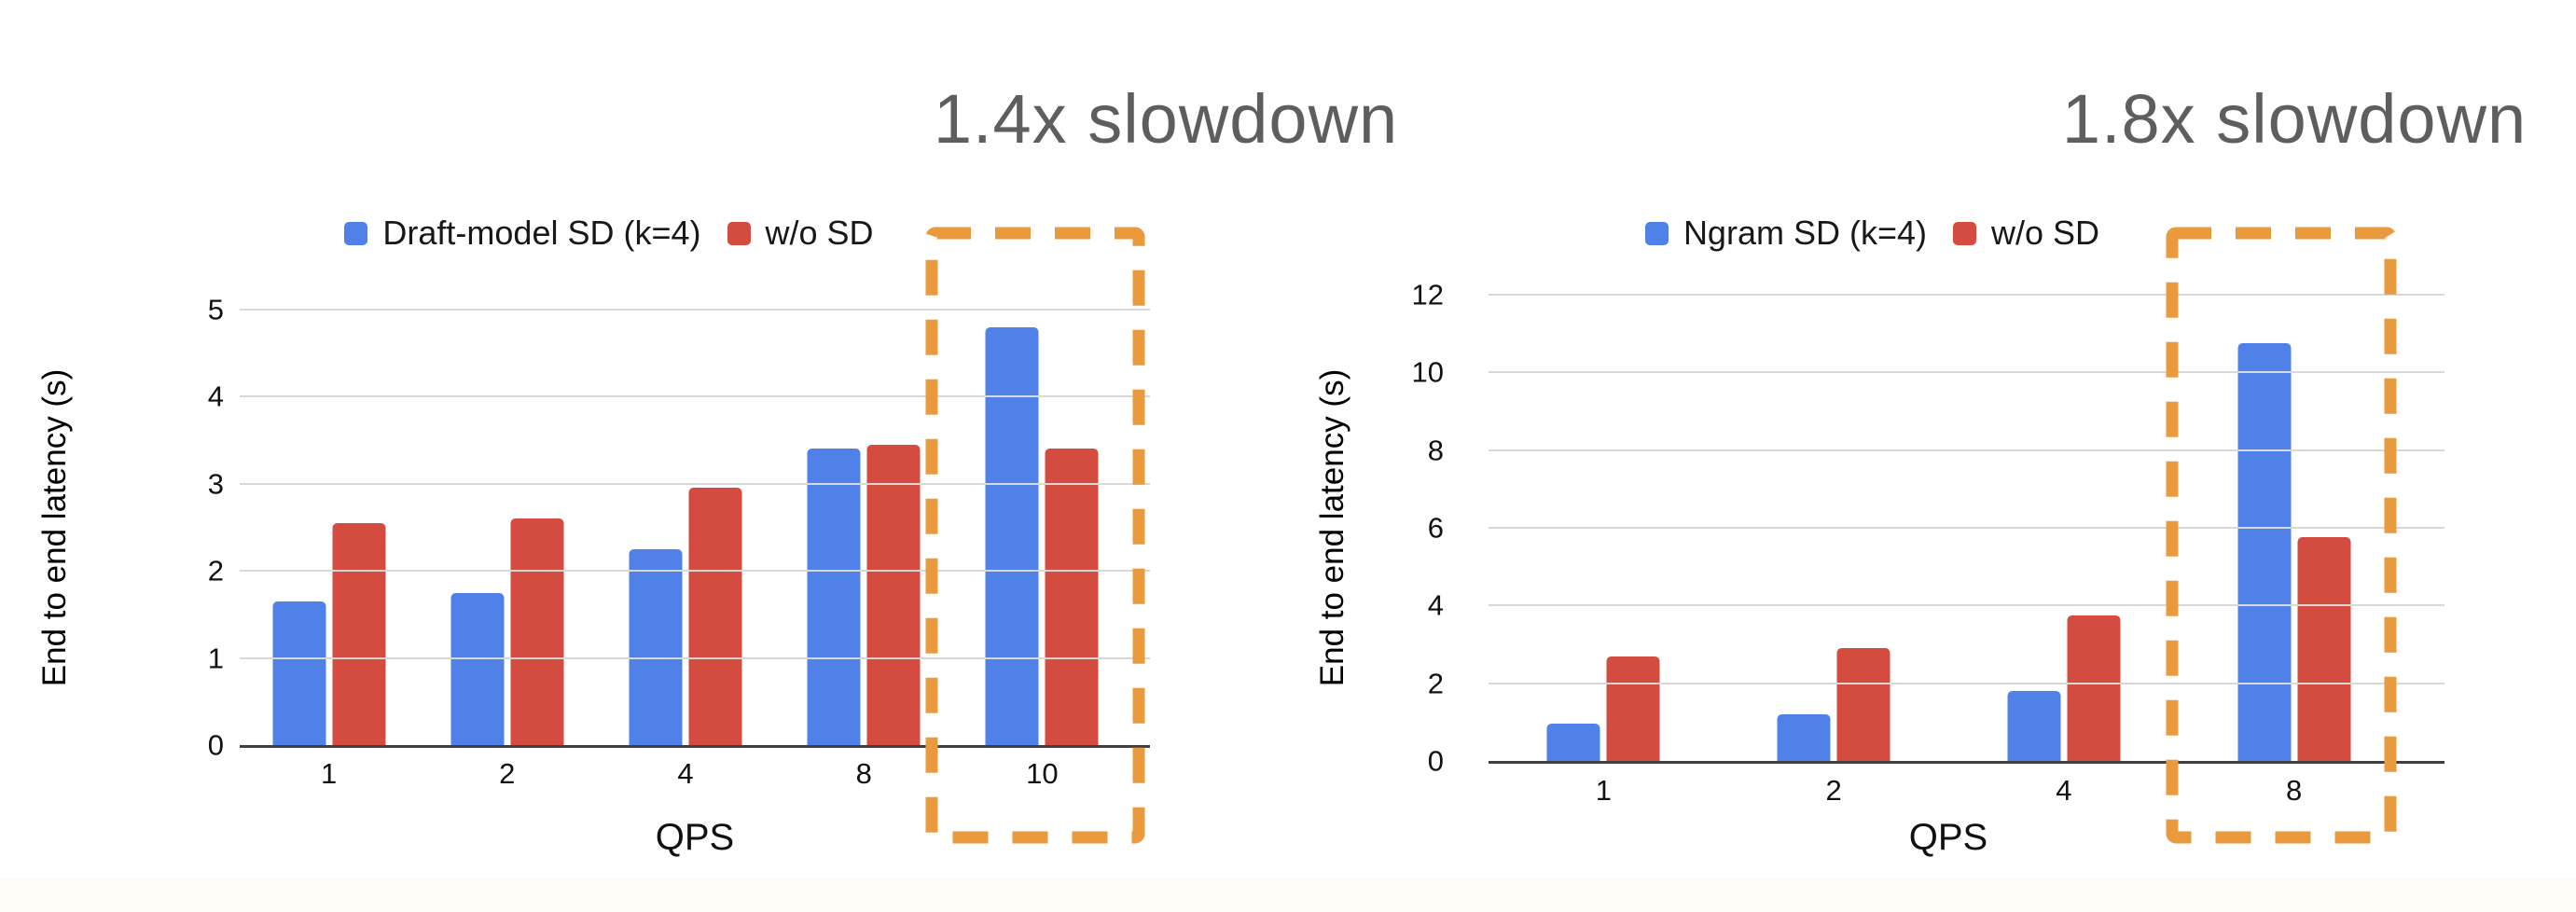 The image size is (2576, 912). Describe the element at coordinates (1435, 450) in the screenshot. I see `y-tick-label-8: 8` at that location.